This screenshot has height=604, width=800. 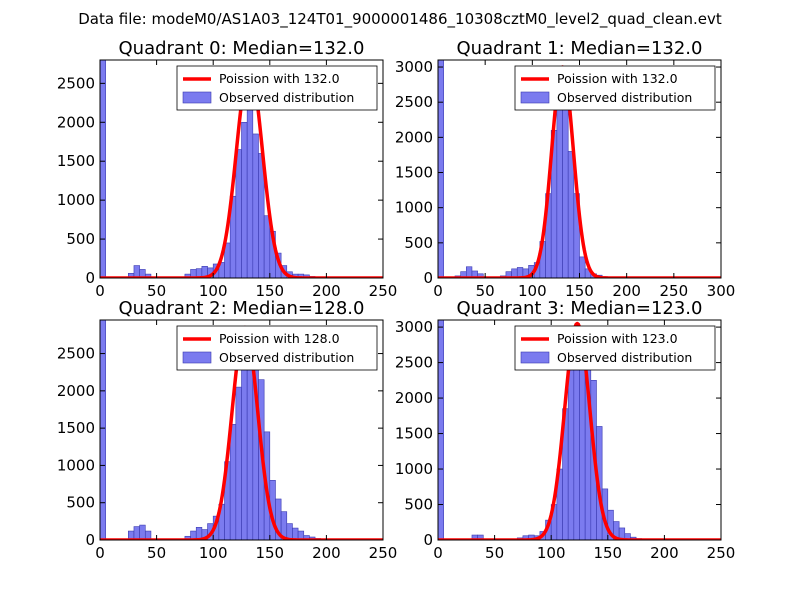 I want to click on quadrant-3-ytick-label: 2500, so click(x=414, y=363).